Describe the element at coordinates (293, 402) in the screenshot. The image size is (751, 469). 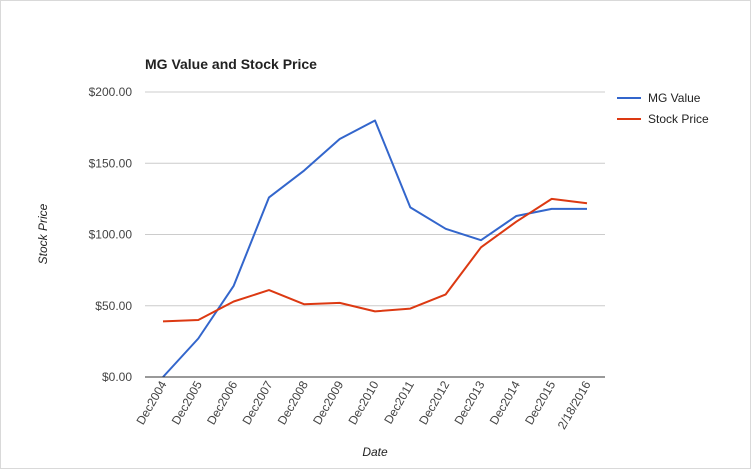
I see `x-tick-label: Dec2008` at that location.